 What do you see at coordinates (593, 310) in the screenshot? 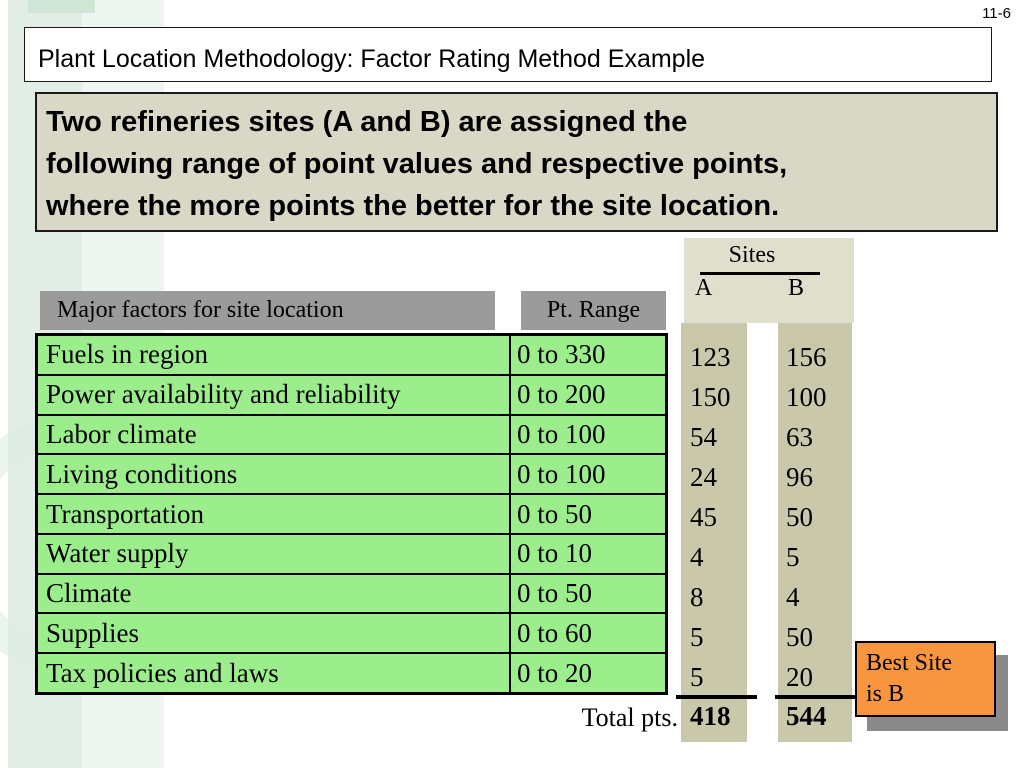
I see `point-range-column-header: Pt. Range` at bounding box center [593, 310].